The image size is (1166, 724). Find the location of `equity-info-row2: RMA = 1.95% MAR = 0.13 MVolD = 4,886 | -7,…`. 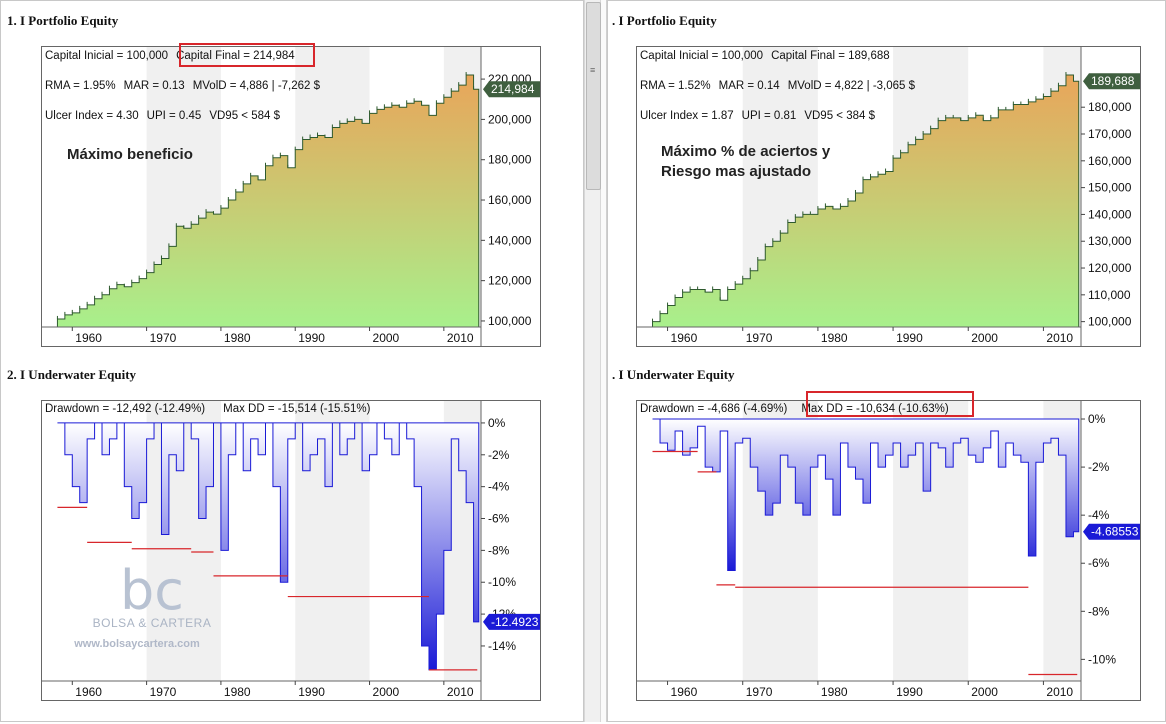

equity-info-row2: RMA = 1.95% MAR = 0.13 MVolD = 4,886 | -7,… is located at coordinates (186, 86).